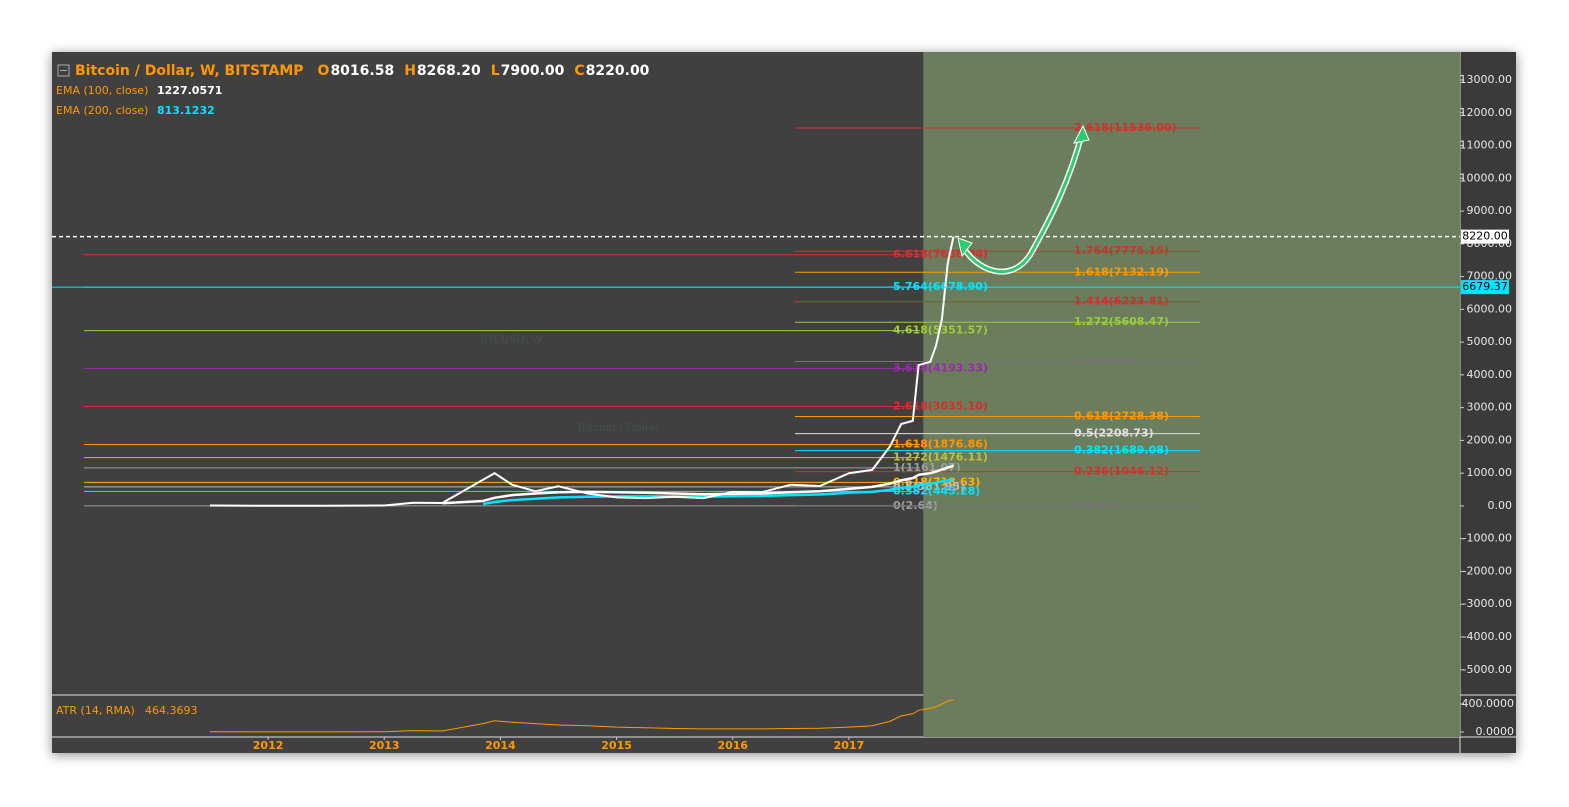 This screenshot has width=1569, height=807. I want to click on fib-label: 0.618(2728.38), so click(1121, 416).